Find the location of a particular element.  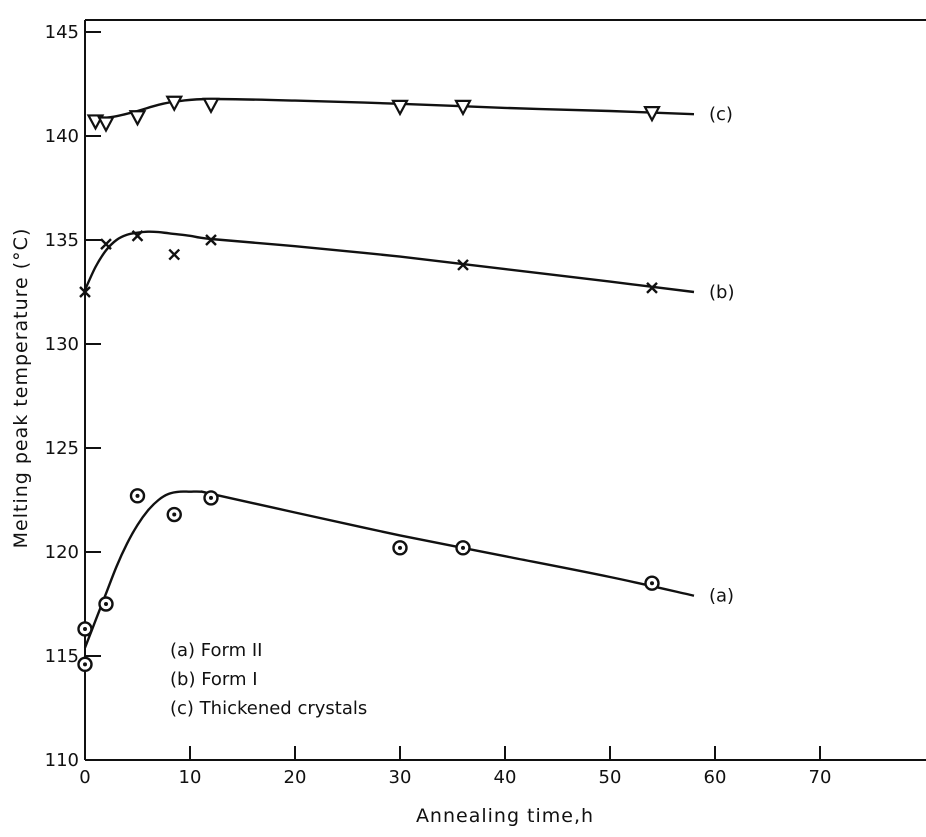

x-tick-label: 10 is located at coordinates (190, 777).